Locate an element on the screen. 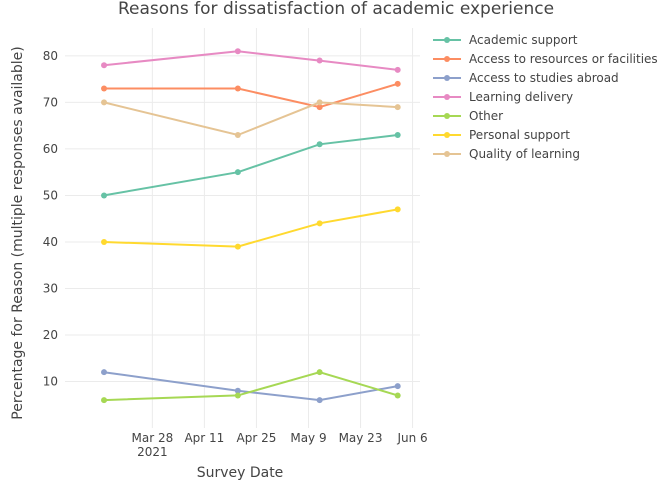  legend-item: Academic support is located at coordinates (505, 40).